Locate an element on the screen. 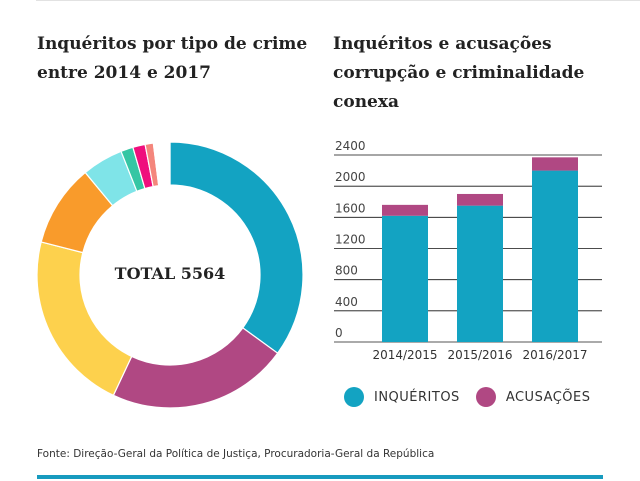 The width and height of the screenshot is (640, 481). x-tick-label: 2015/2016 is located at coordinates (479, 355).